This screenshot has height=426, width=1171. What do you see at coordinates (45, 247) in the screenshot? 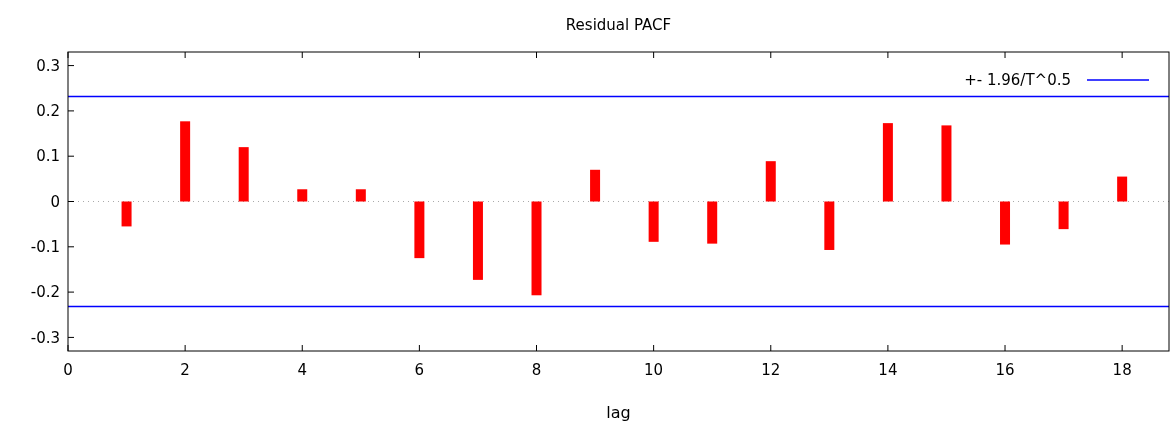
I see `y-tick-label: -0.1` at bounding box center [45, 247].